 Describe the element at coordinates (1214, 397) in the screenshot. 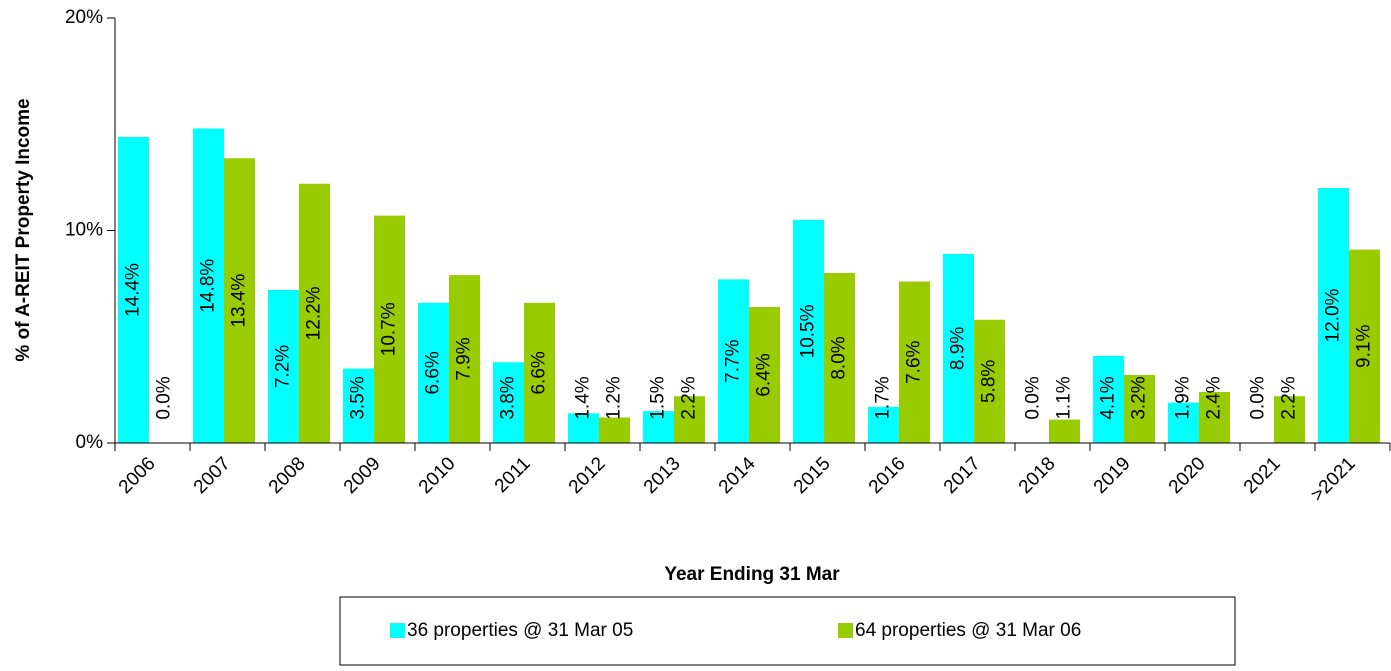

I see `data-label: 2.4%` at that location.